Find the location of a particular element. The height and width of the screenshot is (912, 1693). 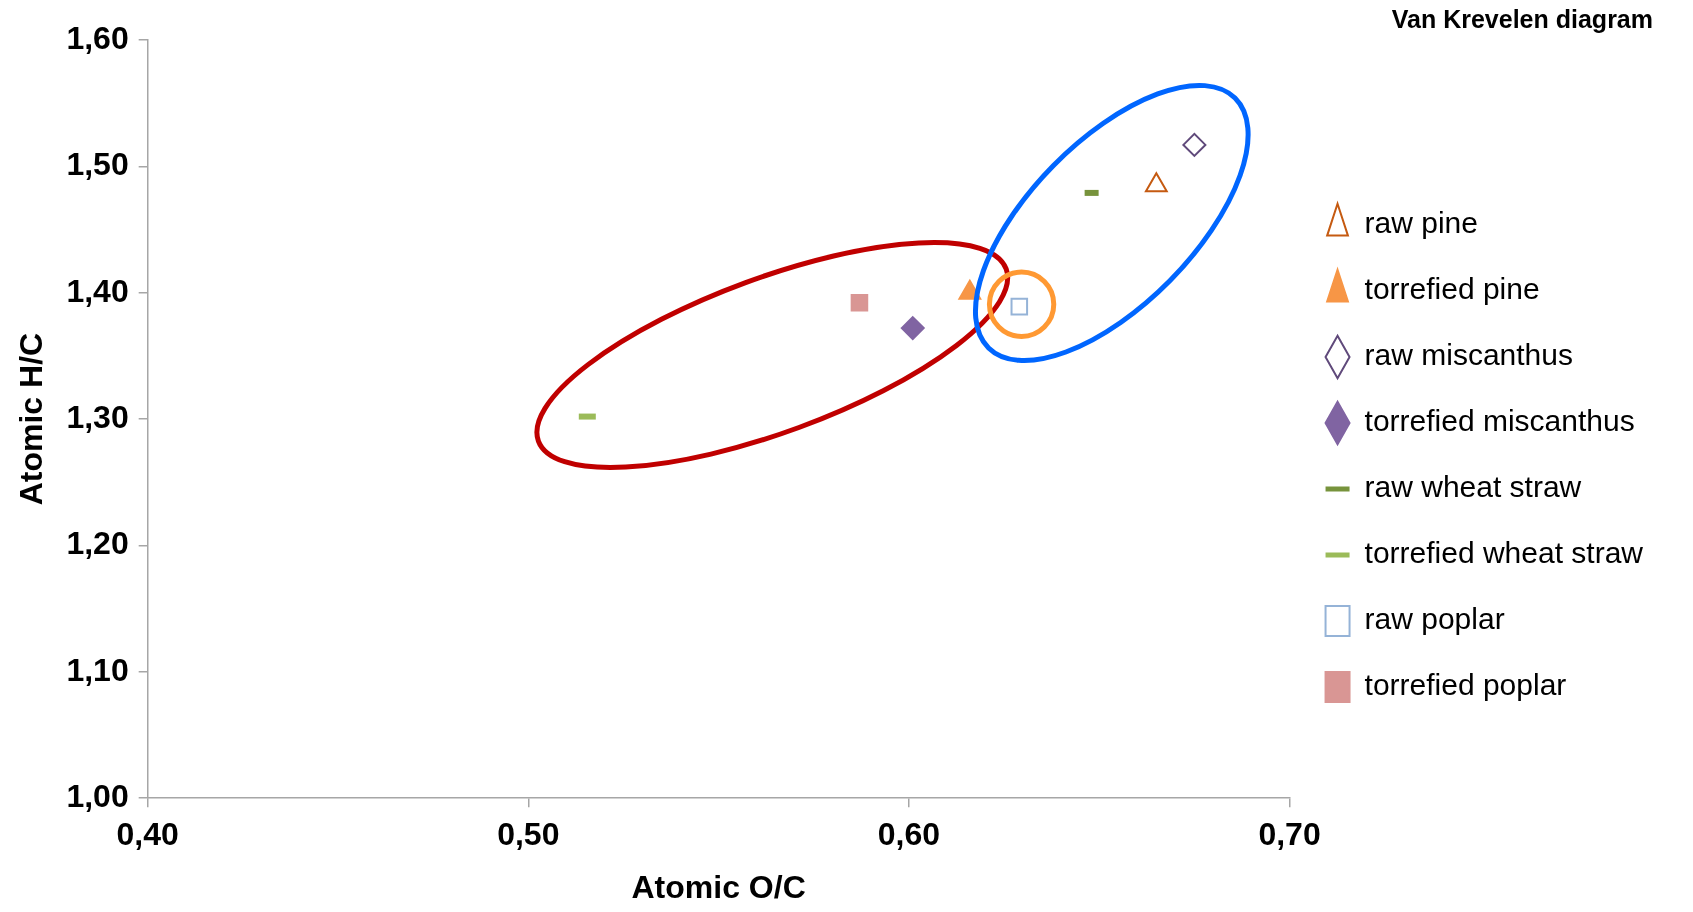

y-tick-label: 1,40 is located at coordinates (97, 290).